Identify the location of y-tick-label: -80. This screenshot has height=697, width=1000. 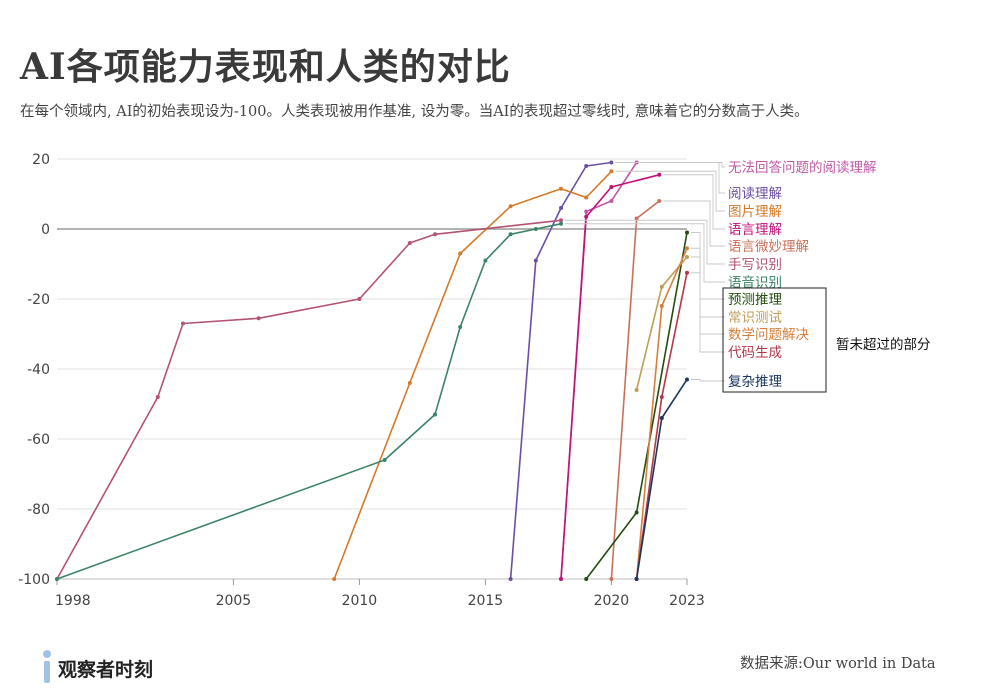
(38, 510).